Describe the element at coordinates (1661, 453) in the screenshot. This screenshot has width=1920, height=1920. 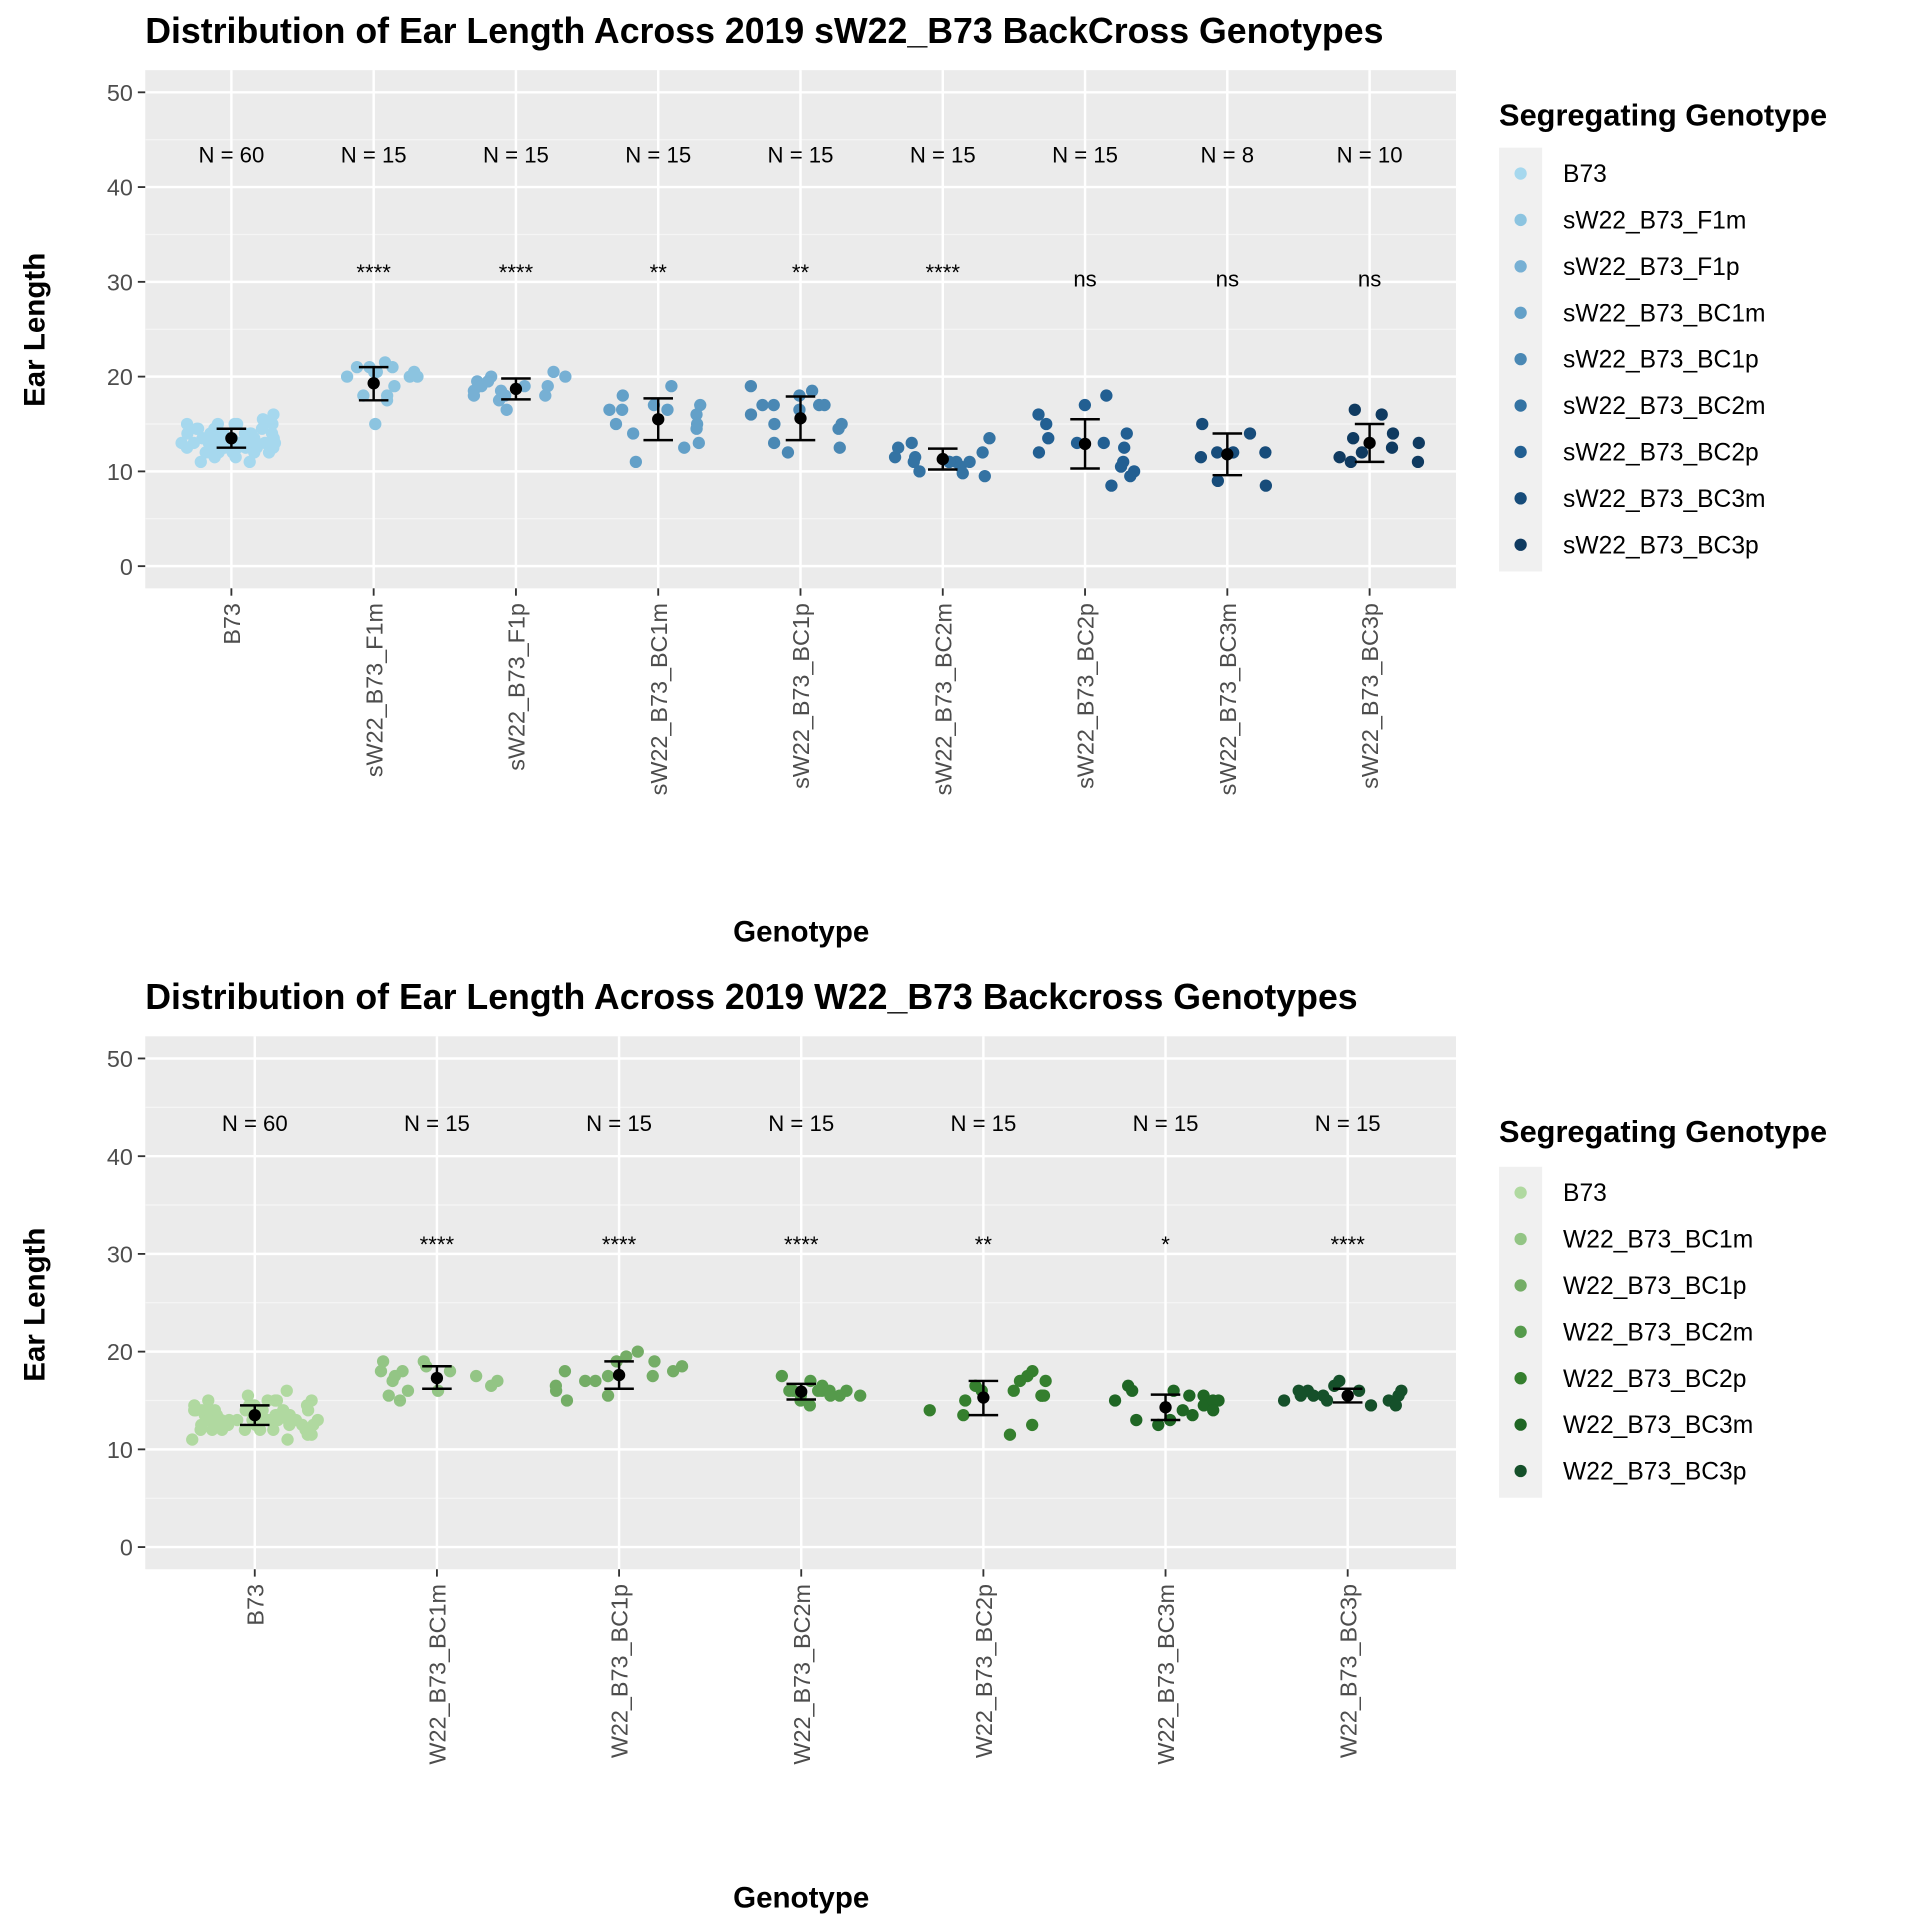
I see `legend-label: sW22_B73_BC2p` at that location.